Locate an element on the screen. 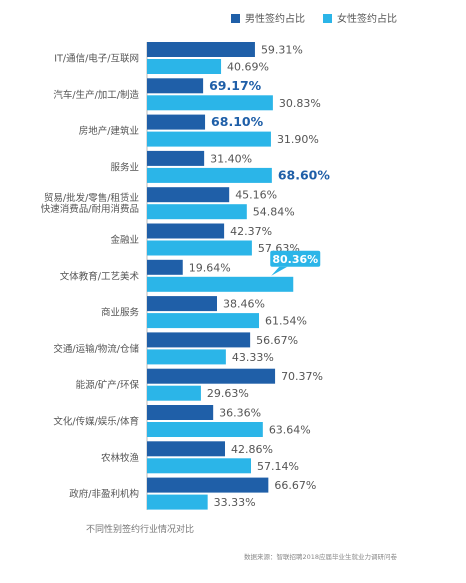 Image resolution: width=466 pixels, height=583 pixels. chart-caption: 不同性别签约行业情况对比 is located at coordinates (140, 530).